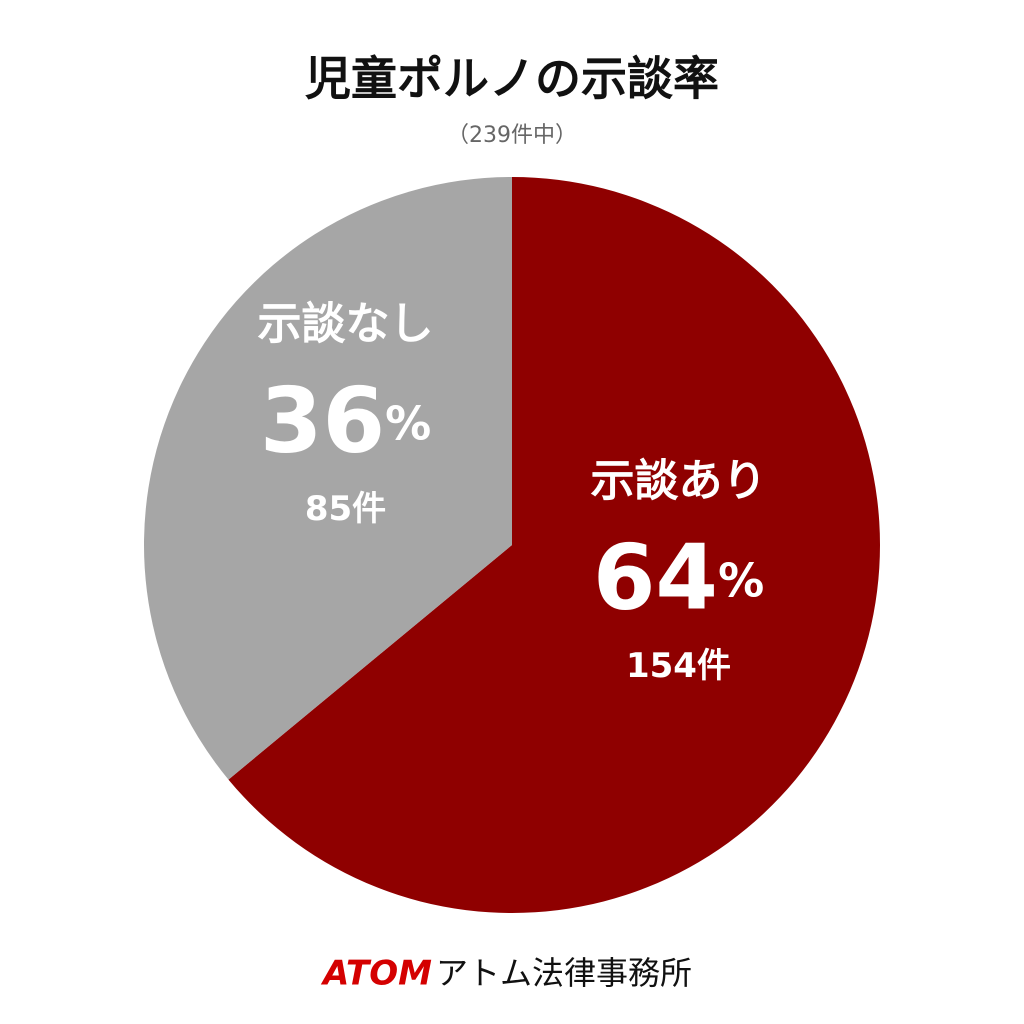 This screenshot has height=1024, width=1024. Describe the element at coordinates (678, 577) in the screenshot. I see `slice-value-label: 64%` at that location.